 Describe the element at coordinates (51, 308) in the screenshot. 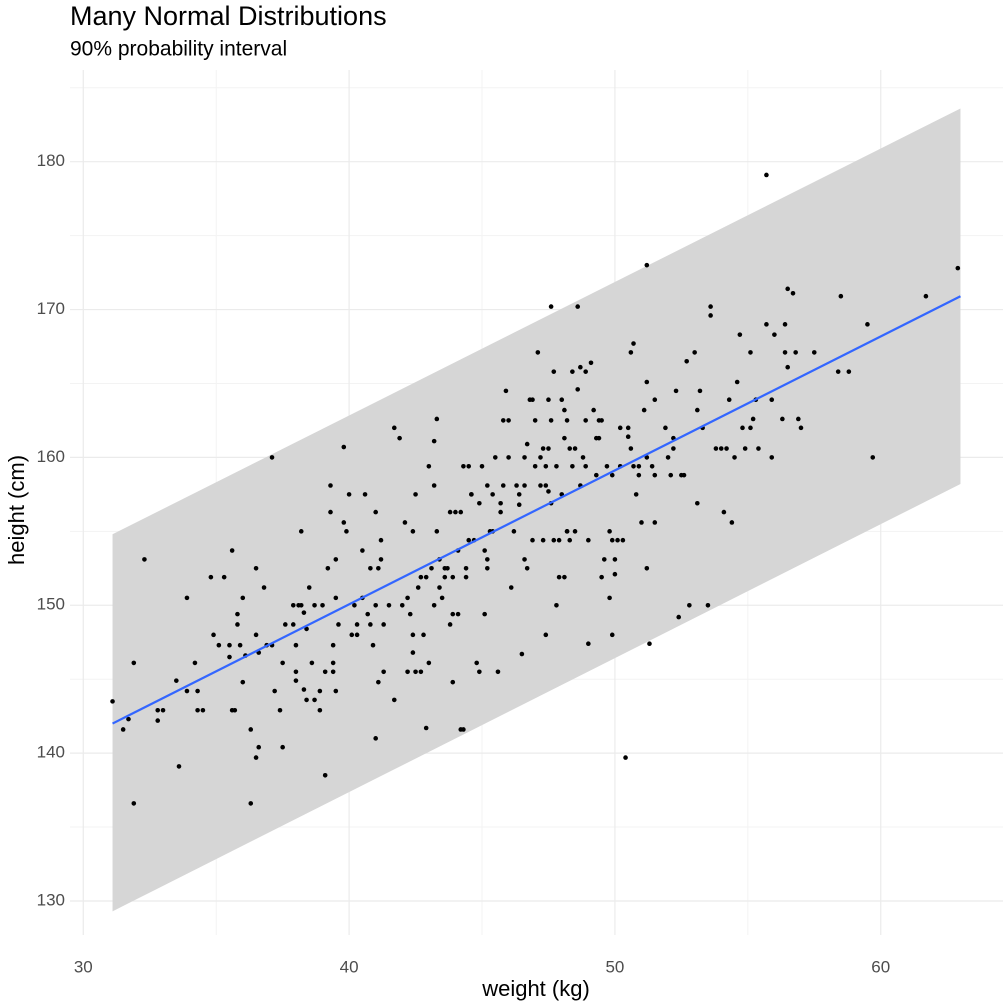

I see `y-tick-label: 170` at that location.